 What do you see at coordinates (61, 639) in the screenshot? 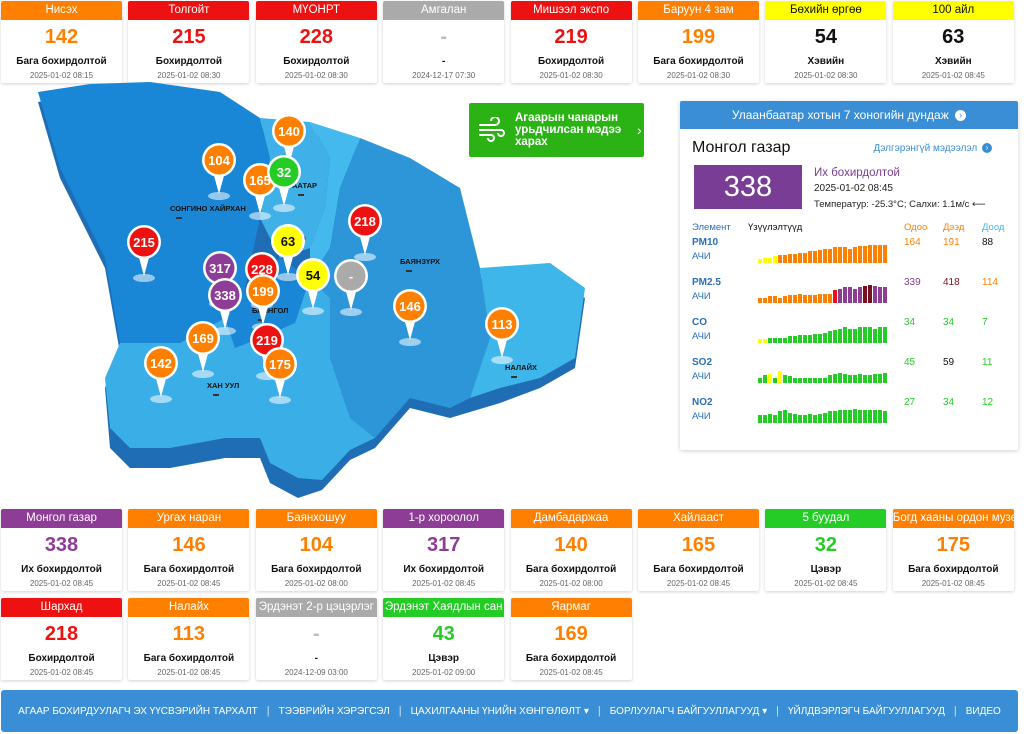
I see `station-card: Шархад 218 Бохирдолтой 2025-01-02 08:45` at bounding box center [61, 639].